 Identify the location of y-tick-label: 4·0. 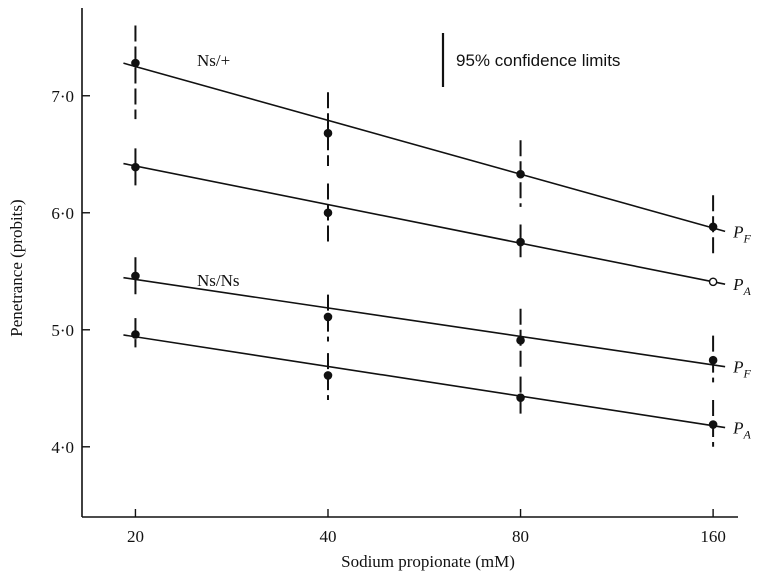
(62, 447).